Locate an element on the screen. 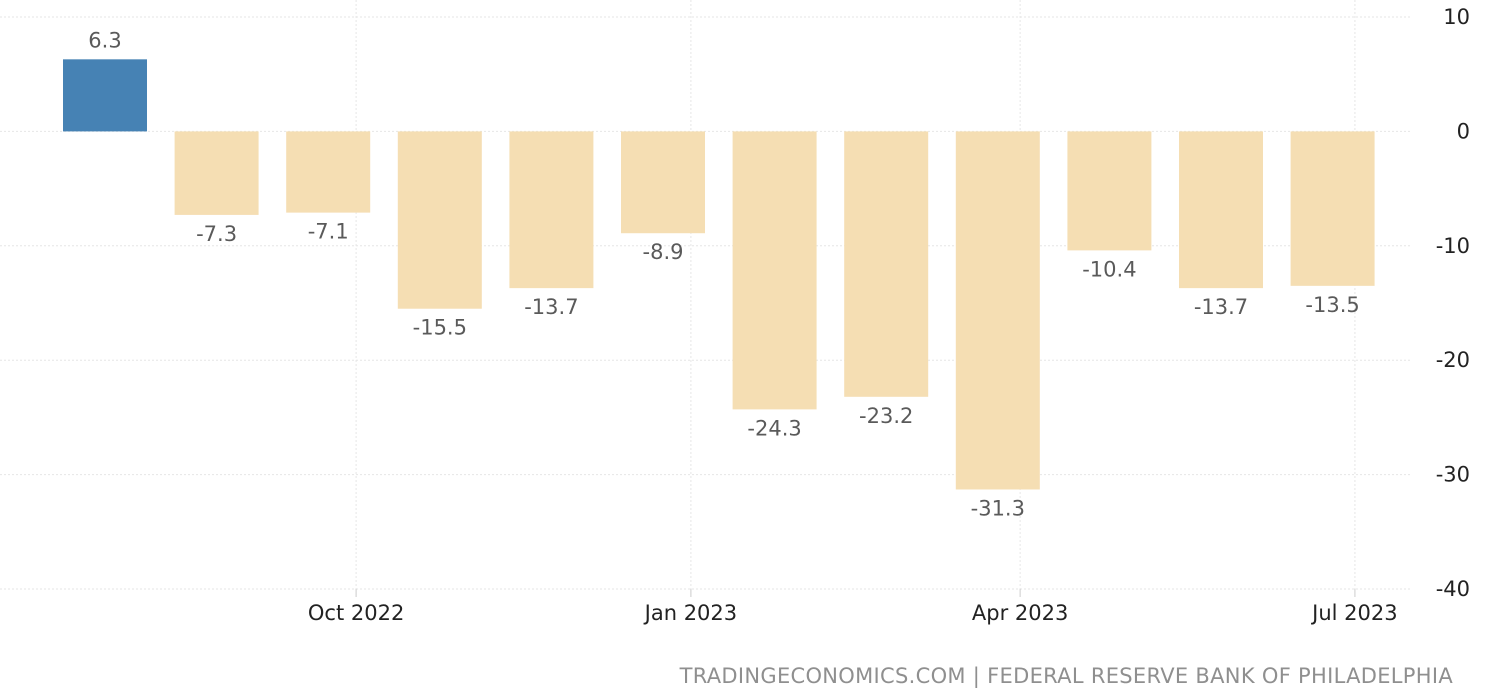  data-label: 6.3 is located at coordinates (104, 40).